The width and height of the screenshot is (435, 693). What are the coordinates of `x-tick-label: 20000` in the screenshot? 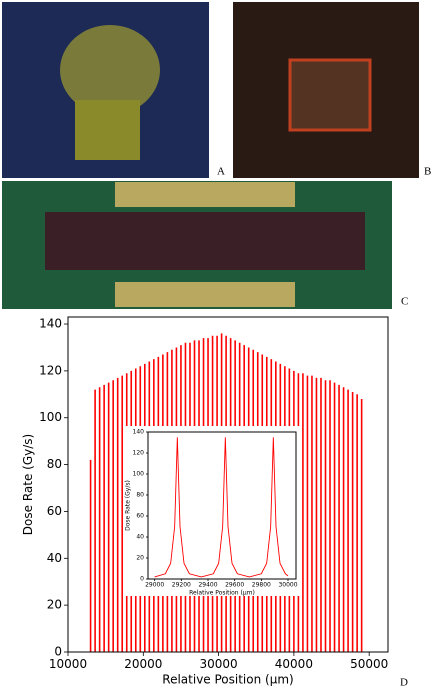 It's located at (143, 664).